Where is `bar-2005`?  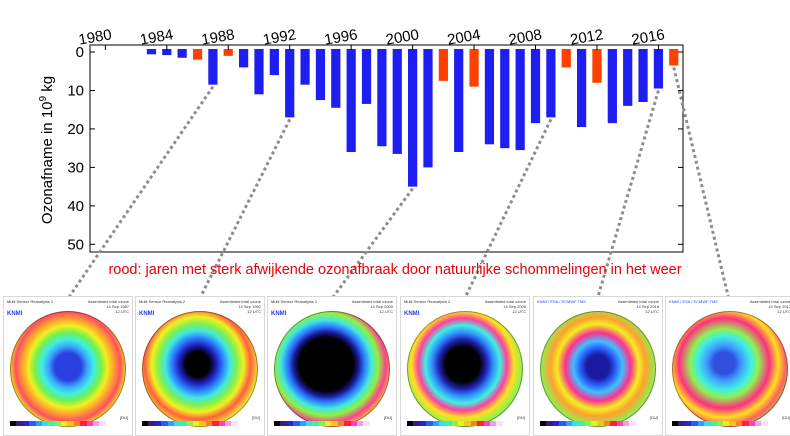 bar-2005 is located at coordinates (489, 97).